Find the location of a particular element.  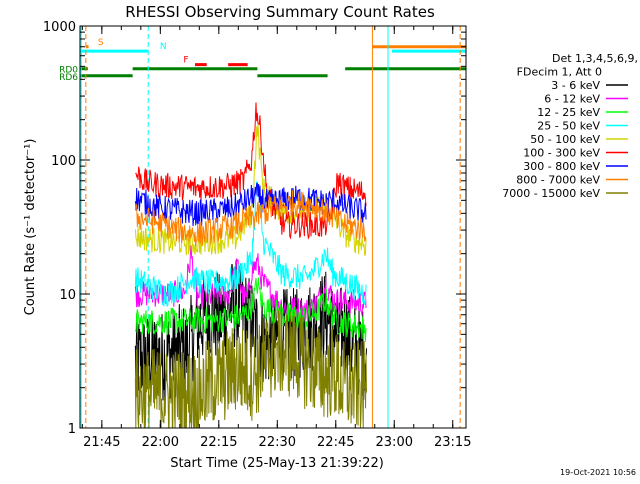

legend-header-2: FDecim 1, Att 0 is located at coordinates (559, 72).